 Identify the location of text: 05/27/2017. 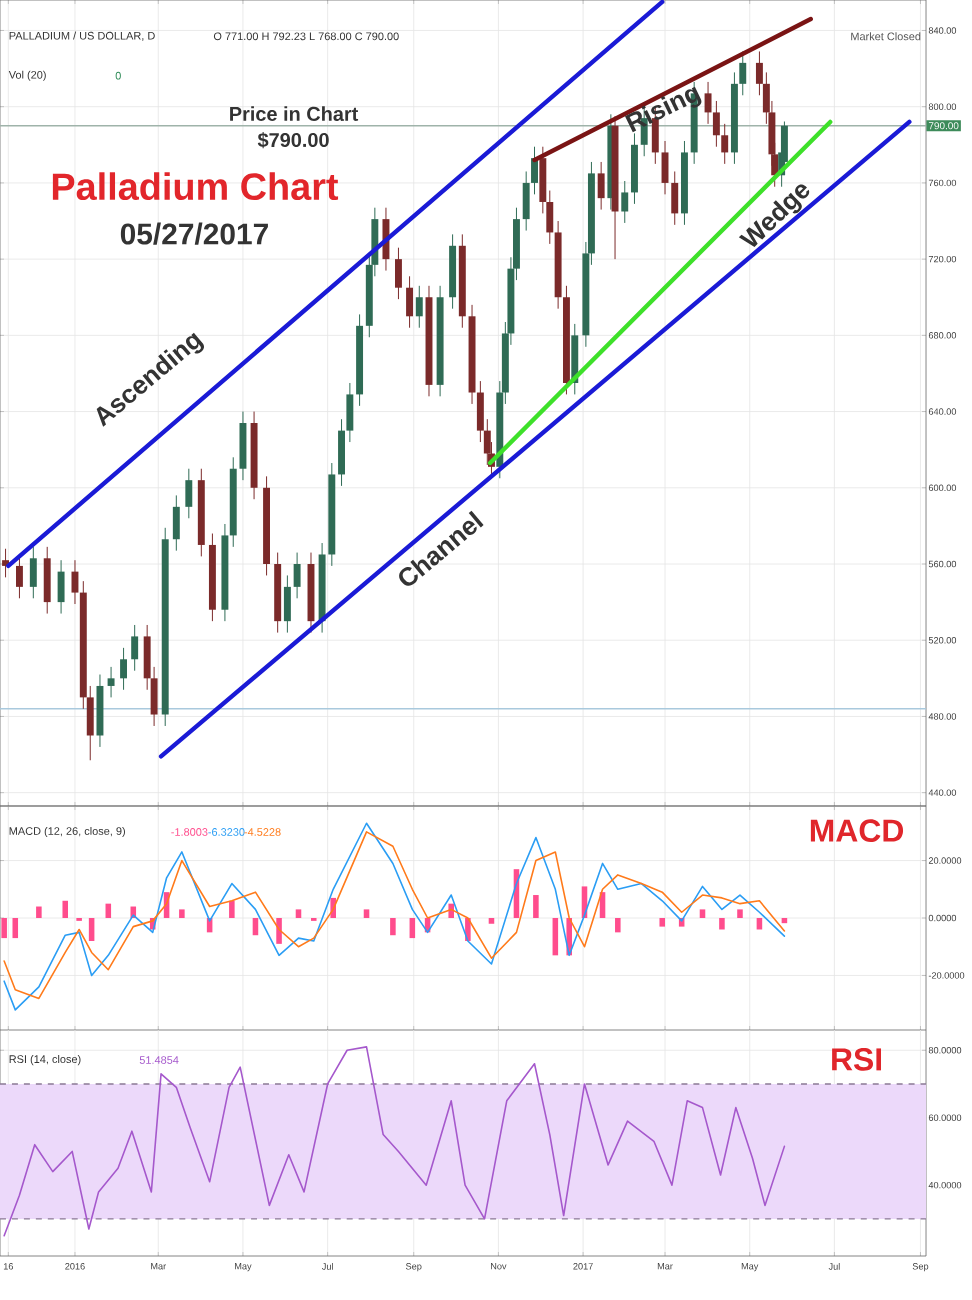
(194, 233).